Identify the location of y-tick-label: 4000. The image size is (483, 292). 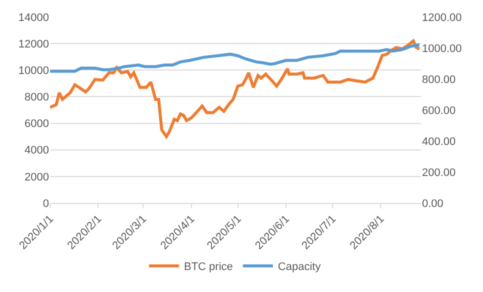
(36, 150).